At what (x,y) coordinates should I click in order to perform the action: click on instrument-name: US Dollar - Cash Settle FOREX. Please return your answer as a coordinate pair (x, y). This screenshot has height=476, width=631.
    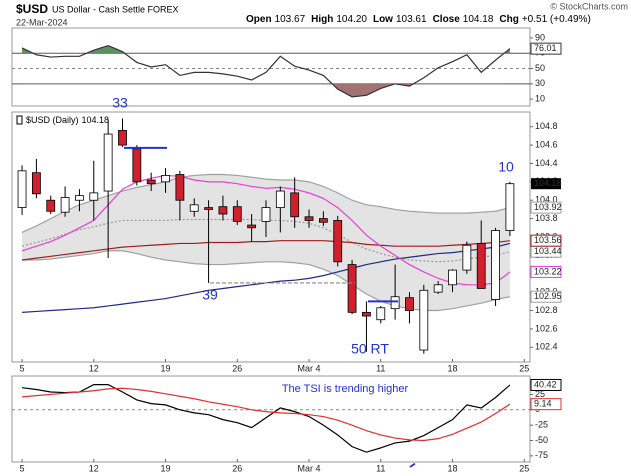
    Looking at the image, I should click on (115, 9).